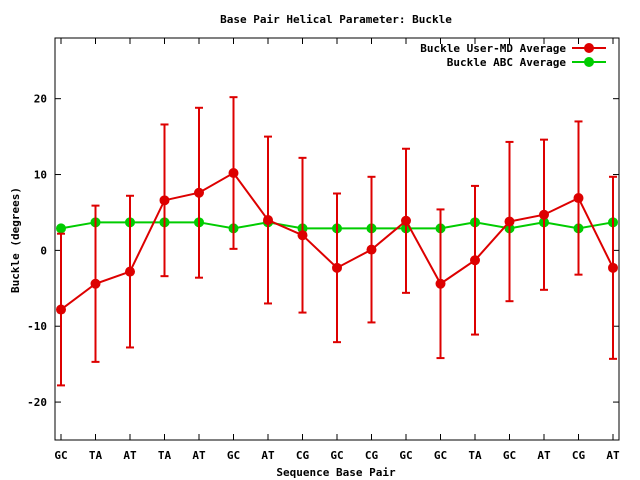 Image resolution: width=640 pixels, height=480 pixels. I want to click on y-tick-label: 0, so click(43, 250).